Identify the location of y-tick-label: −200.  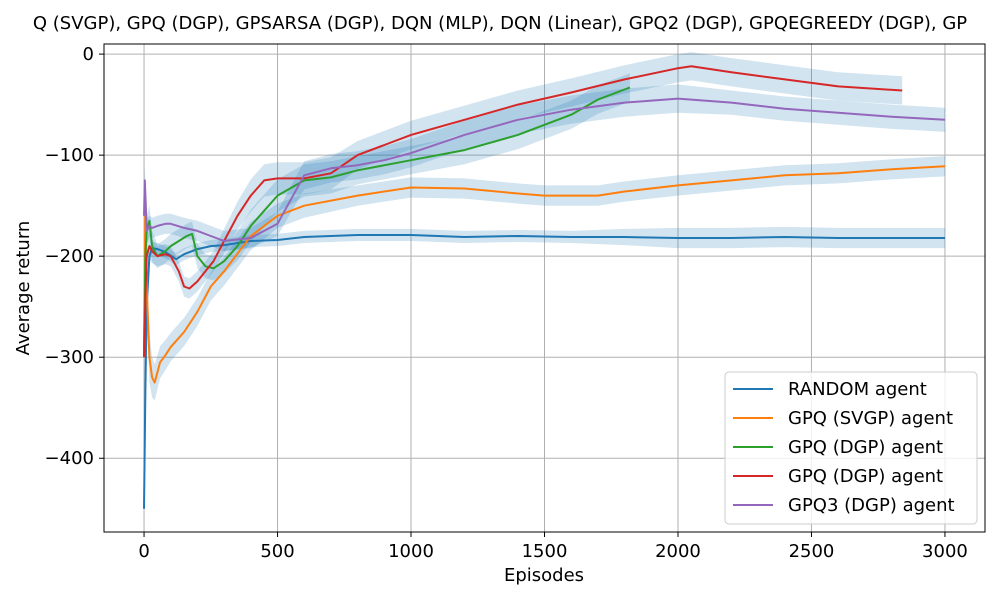
(69, 256).